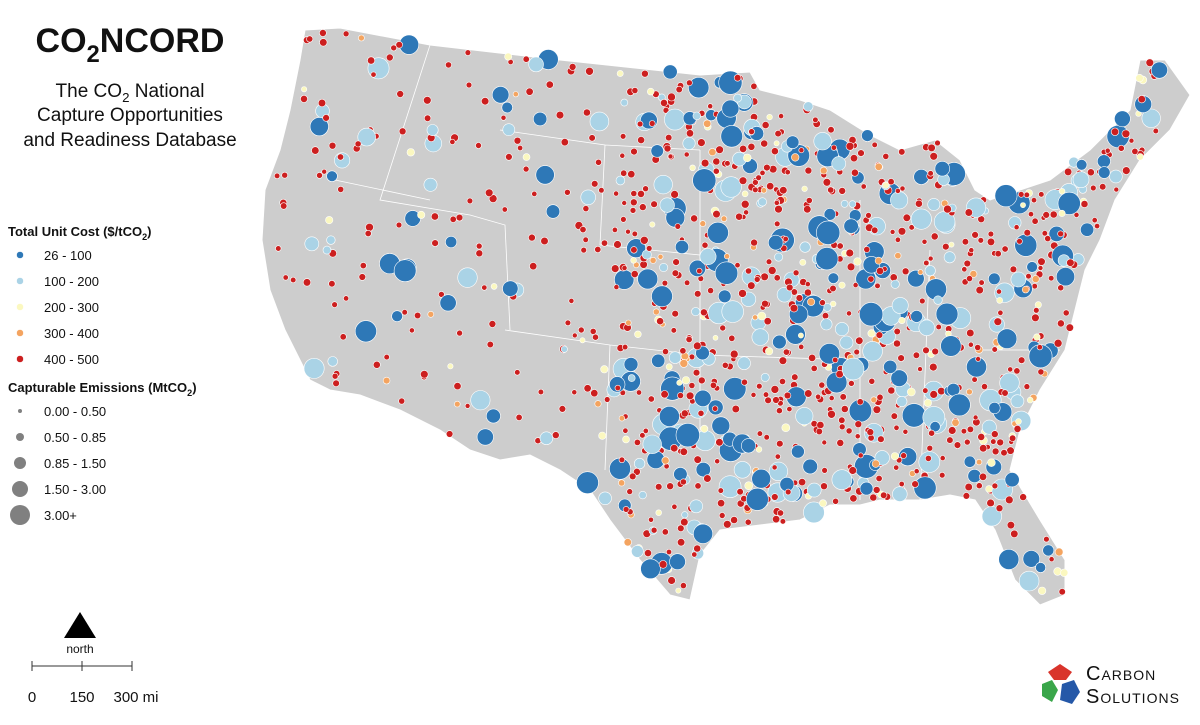 Image resolution: width=1200 pixels, height=725 pixels. I want to click on legend-size, so click(20, 437).